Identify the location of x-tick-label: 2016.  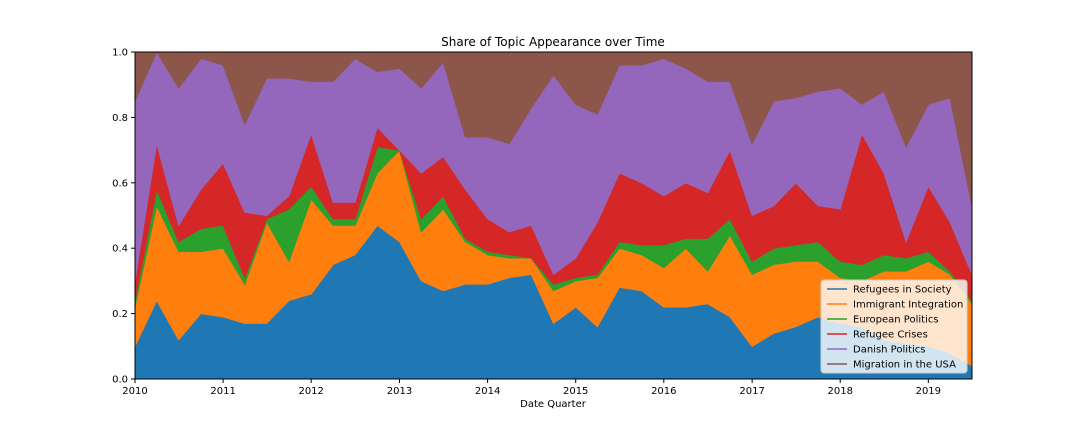
(663, 391).